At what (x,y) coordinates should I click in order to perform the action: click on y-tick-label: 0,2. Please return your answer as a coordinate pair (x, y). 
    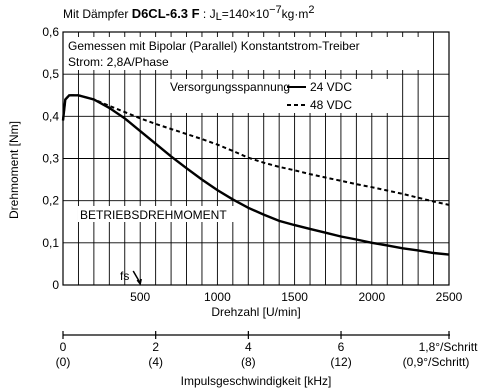
    Looking at the image, I should click on (50, 201).